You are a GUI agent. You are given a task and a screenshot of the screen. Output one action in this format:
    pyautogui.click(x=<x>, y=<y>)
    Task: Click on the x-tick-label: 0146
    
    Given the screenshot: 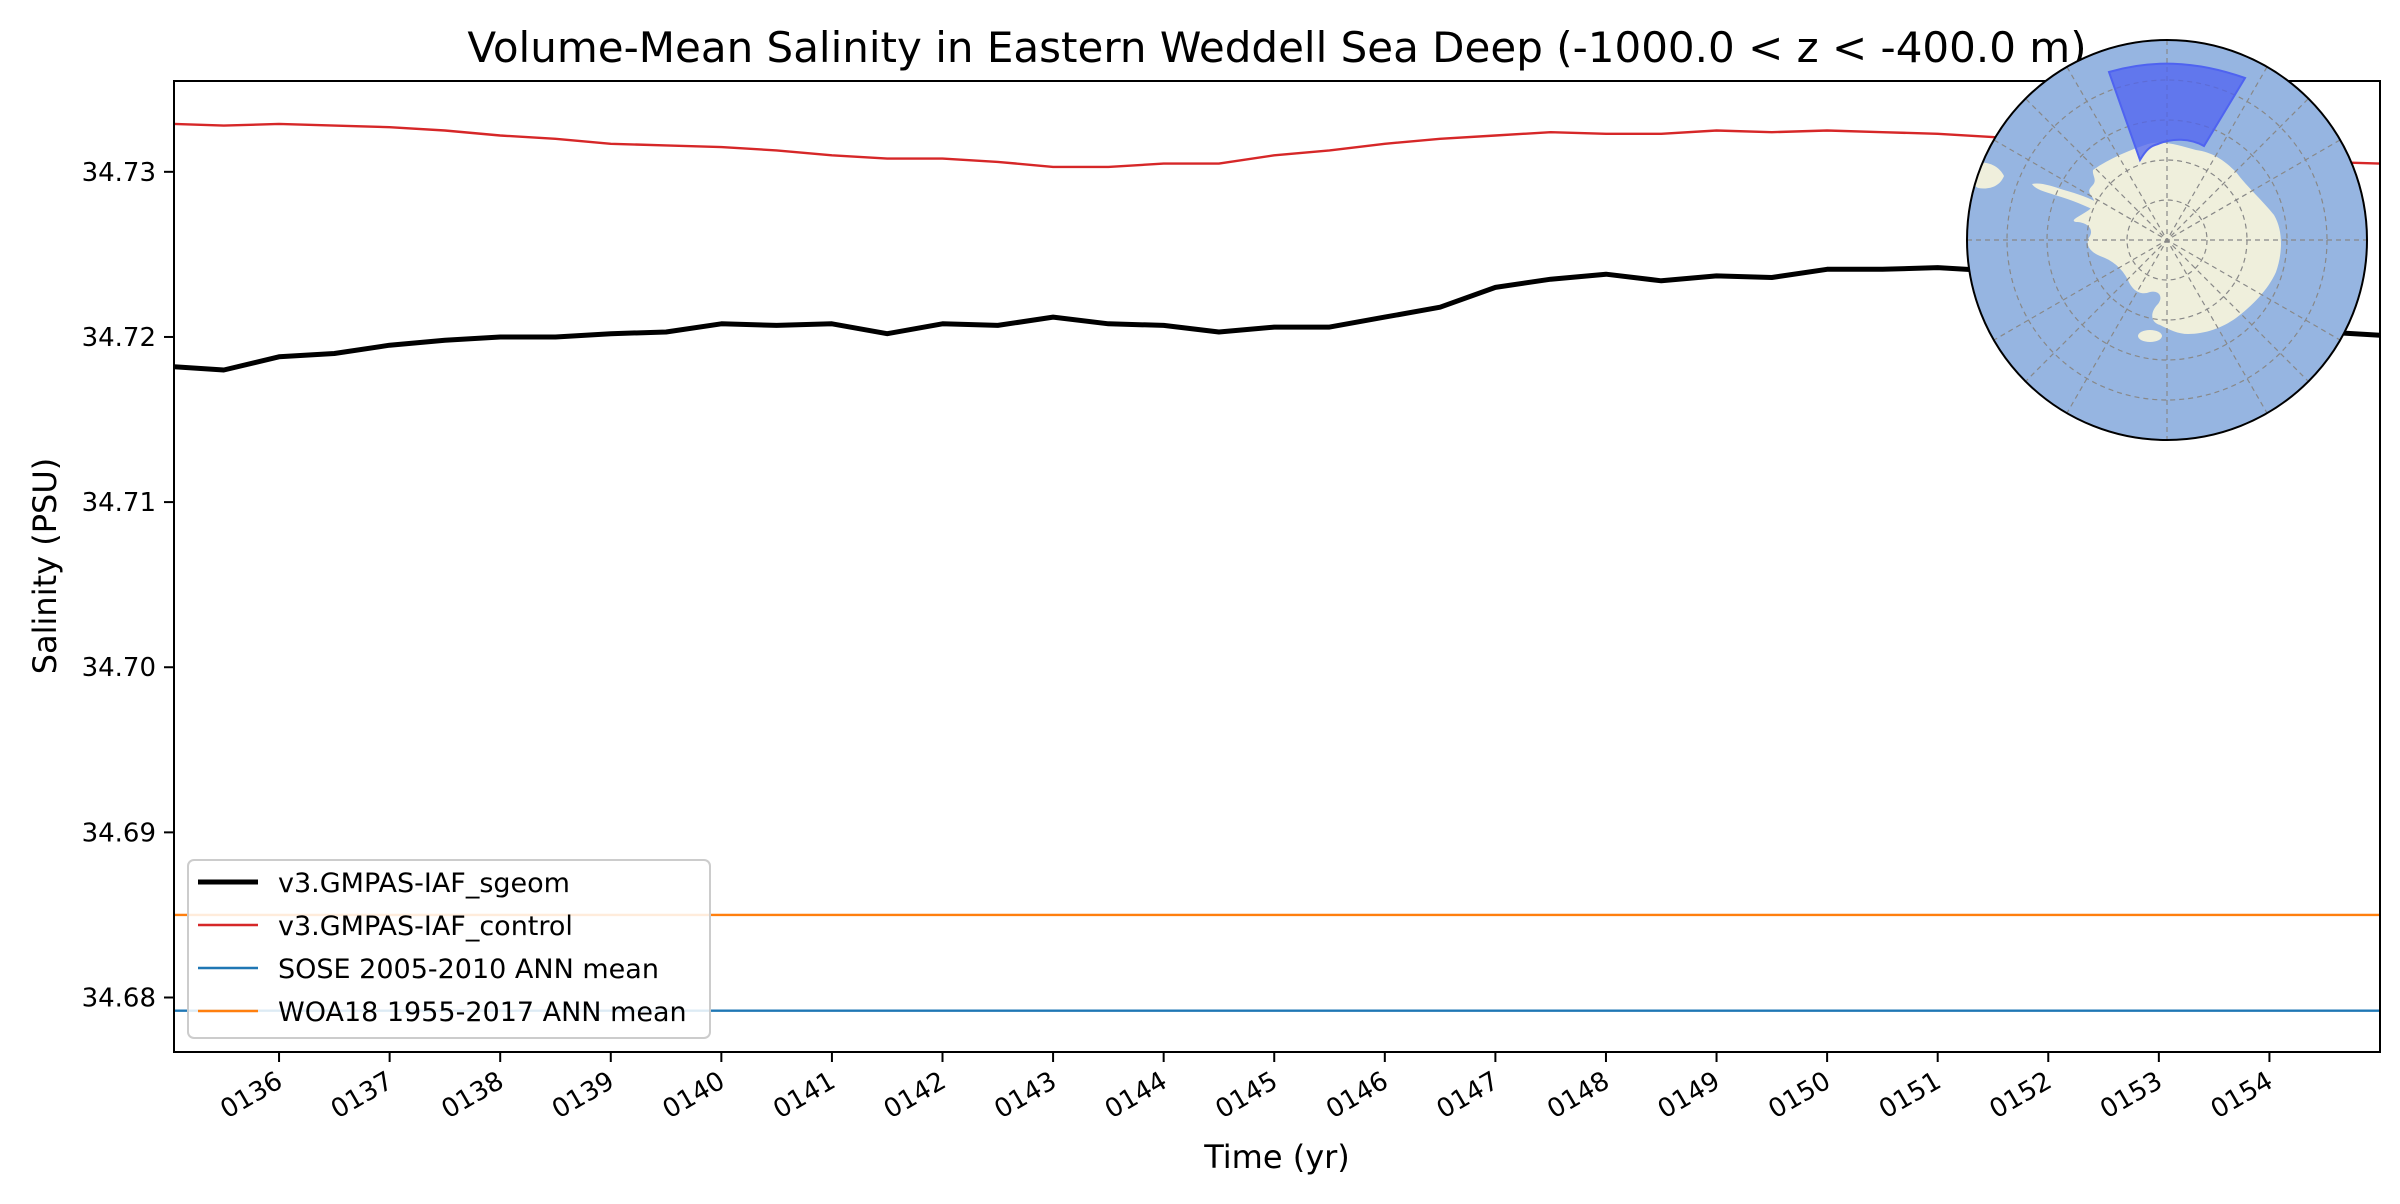 What is the action you would take?
    pyautogui.click(x=1357, y=1095)
    